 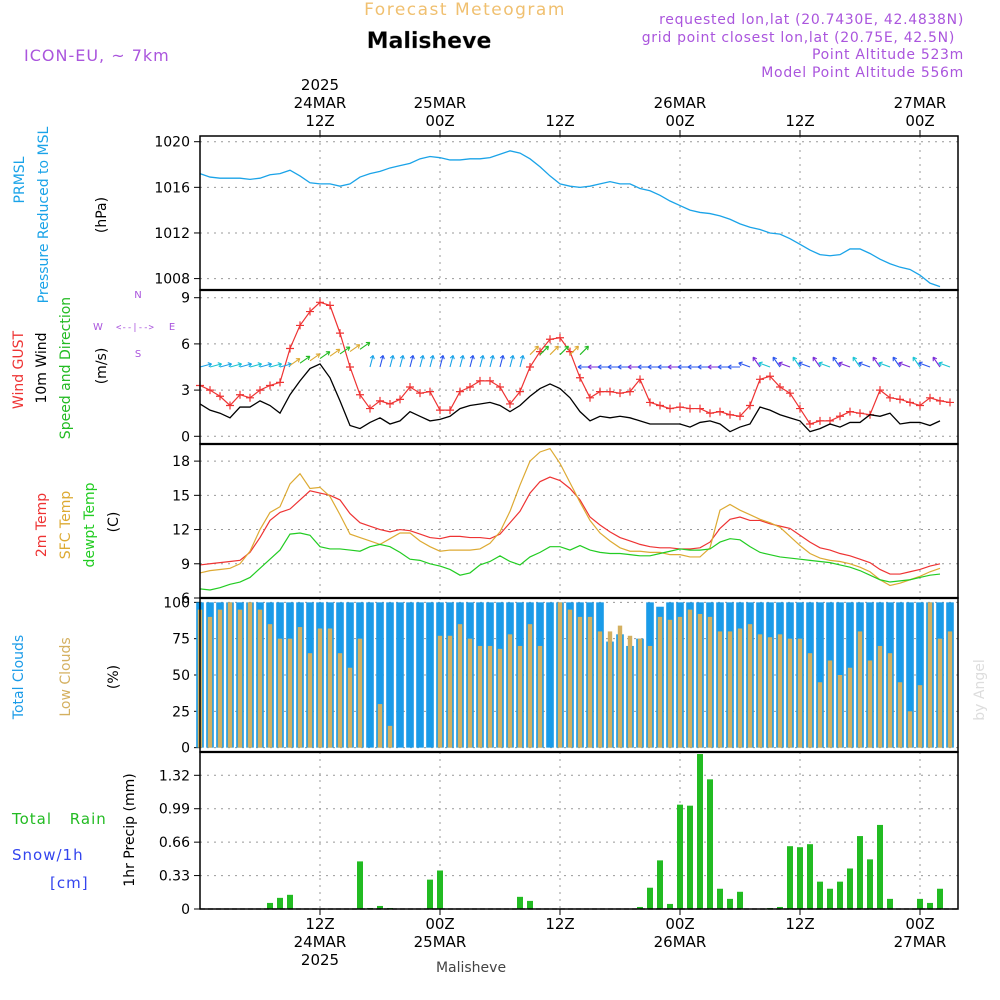 I want to click on point-altitude: Point Altitude 523m, so click(x=888, y=55).